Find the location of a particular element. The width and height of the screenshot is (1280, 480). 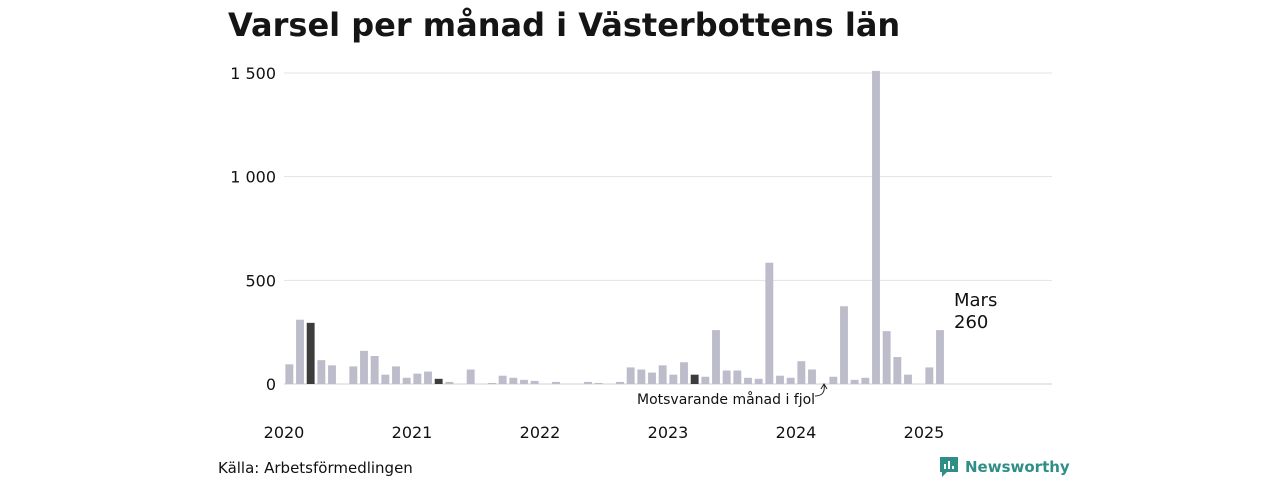

y-tick-label: 1 000 is located at coordinates (253, 177).